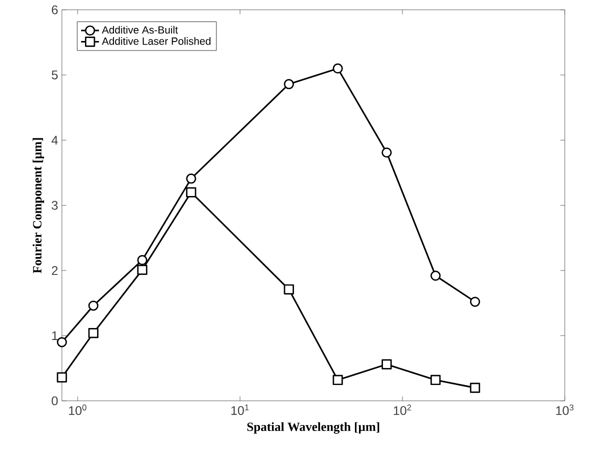 This screenshot has height=459, width=591. I want to click on x-tick-label: 10$^{3}$, so click(565, 410).